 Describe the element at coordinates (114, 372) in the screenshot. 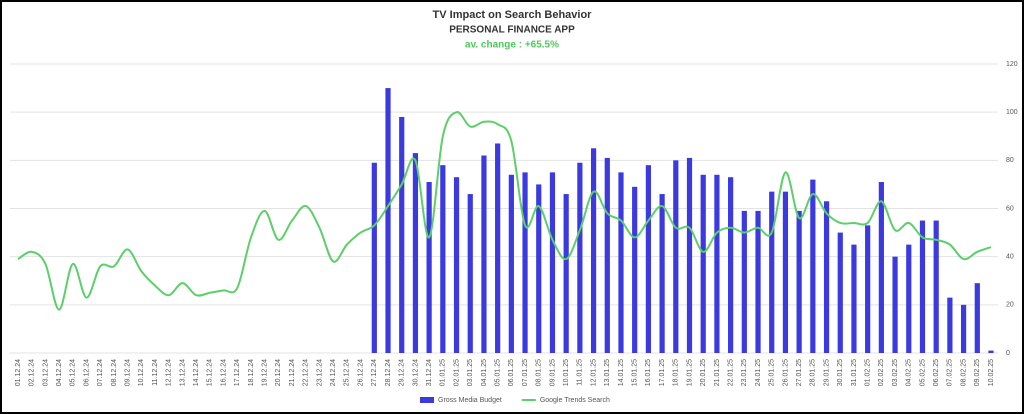

I see `x-tick-label: 08.12.24` at that location.